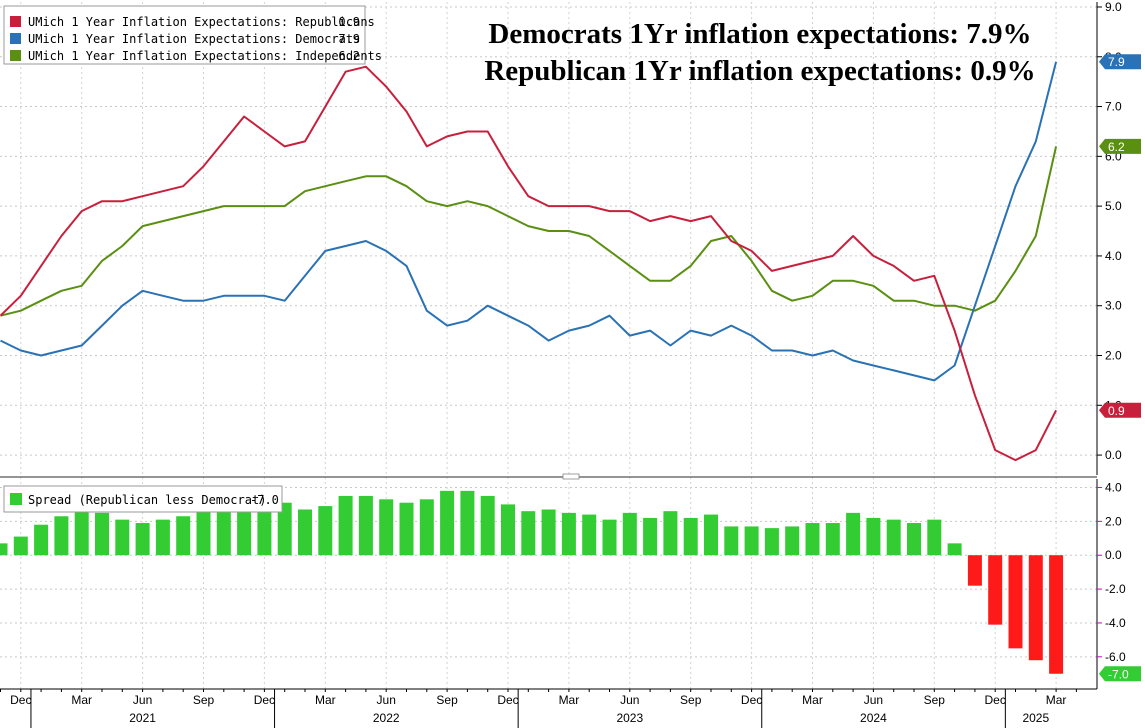 This screenshot has width=1145, height=728. Describe the element at coordinates (15, 38) in the screenshot. I see `legend-swatch-democrats` at that location.